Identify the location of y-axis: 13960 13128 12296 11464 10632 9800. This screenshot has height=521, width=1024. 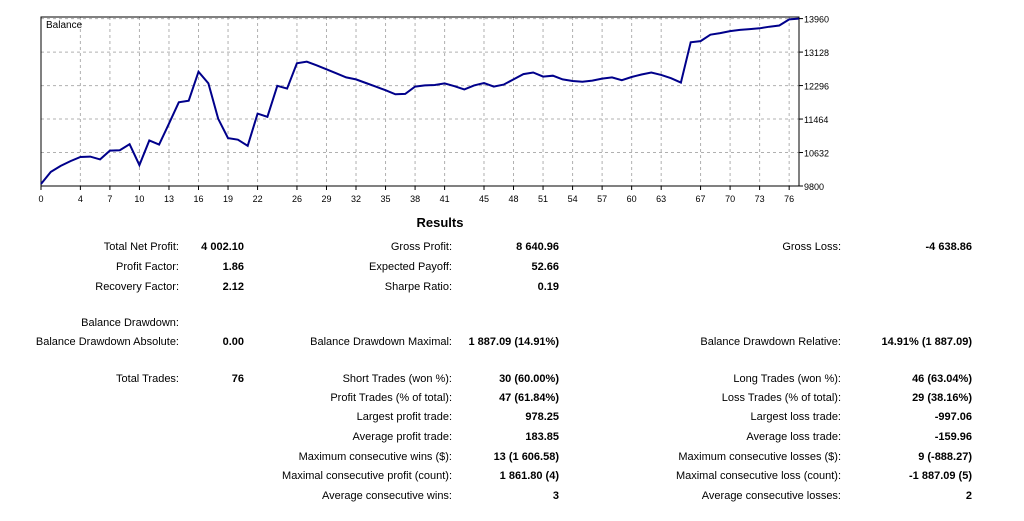
(814, 103).